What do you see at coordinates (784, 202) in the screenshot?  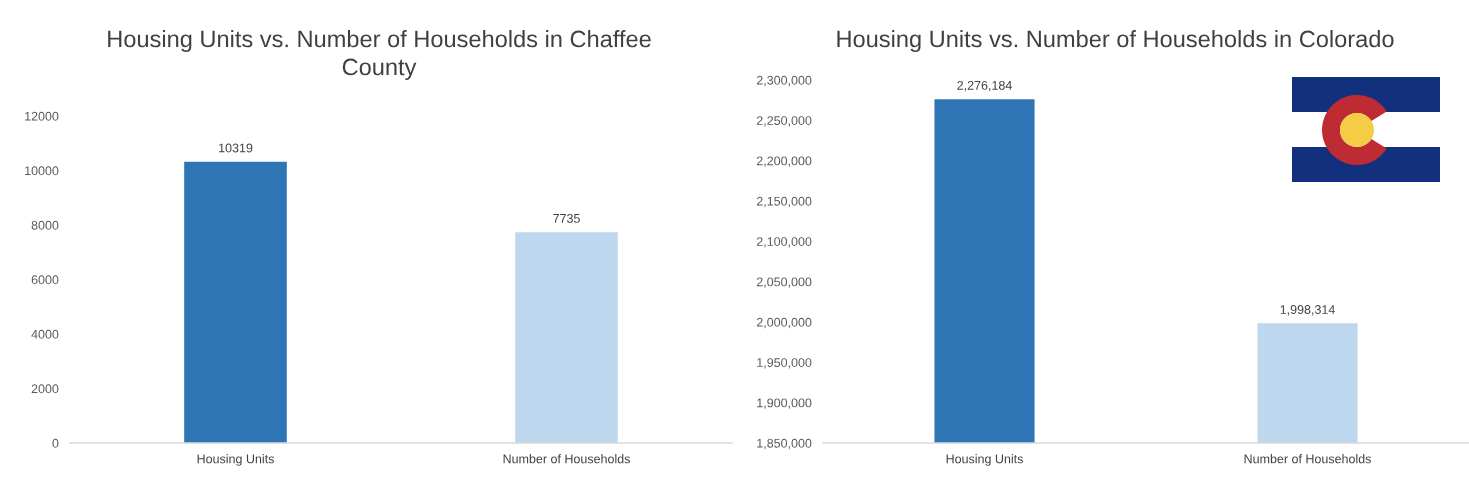 I see `y-tick-label: 2,150,000` at bounding box center [784, 202].